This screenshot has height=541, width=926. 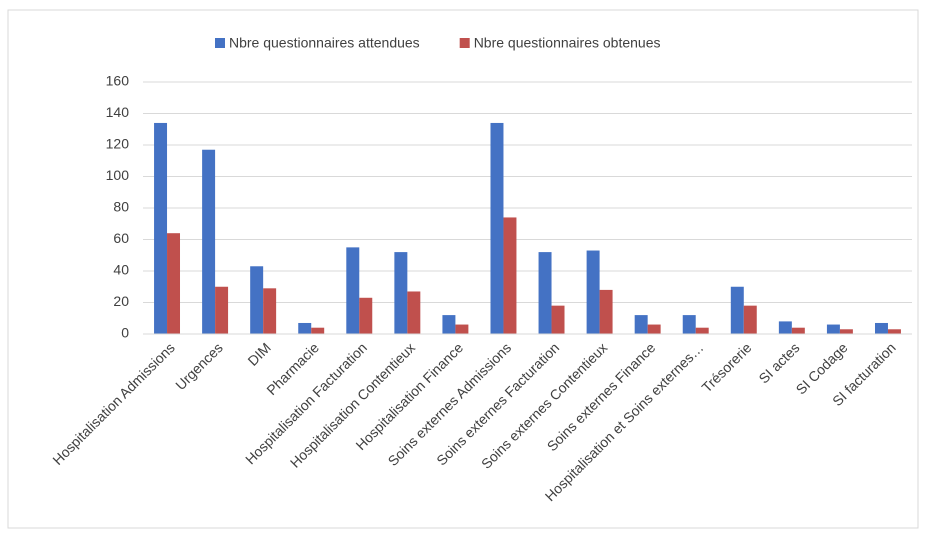 What do you see at coordinates (121, 207) in the screenshot?
I see `y-tick-label: 80` at bounding box center [121, 207].